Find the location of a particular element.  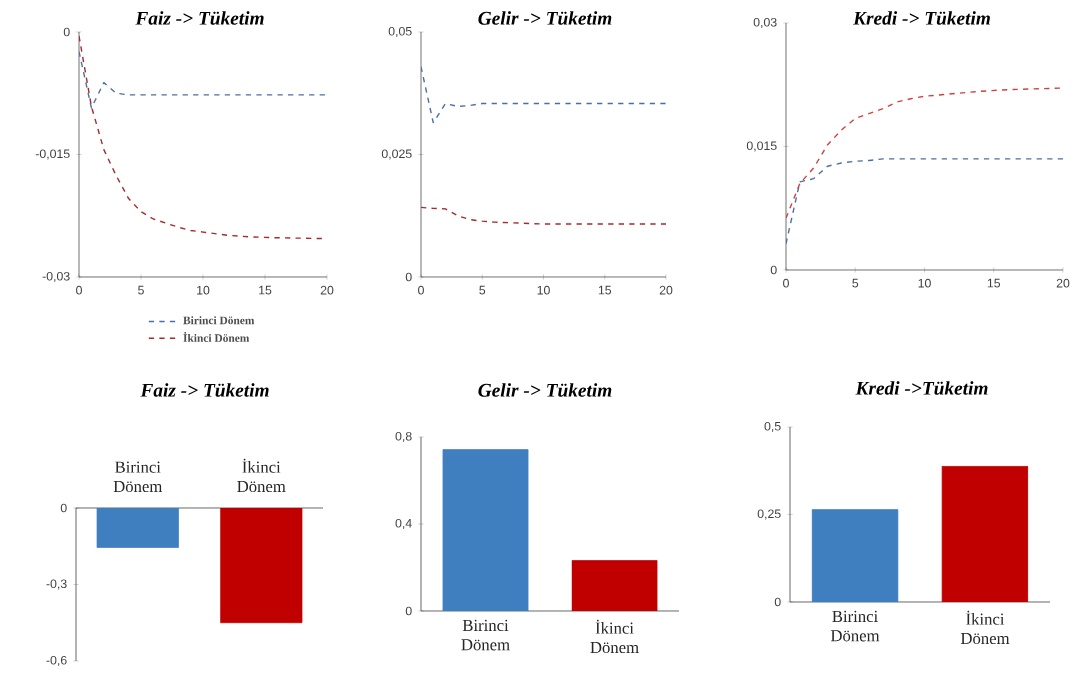

y-tick-label: -0,6 is located at coordinates (56, 661).